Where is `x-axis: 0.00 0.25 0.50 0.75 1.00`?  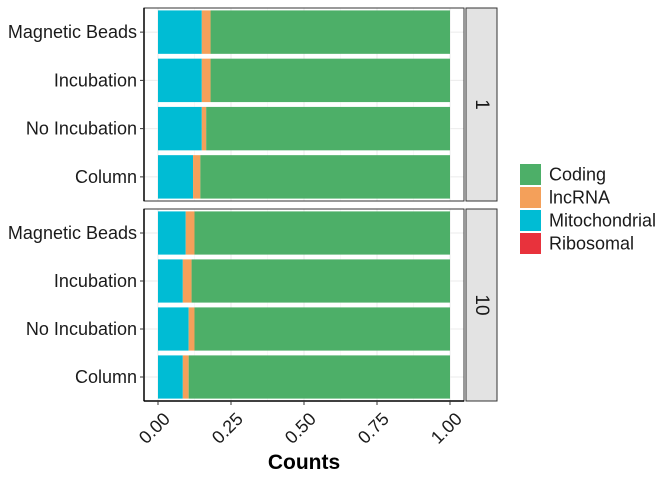
x-axis: 0.00 0.25 0.50 0.75 1.00 is located at coordinates (300, 424).